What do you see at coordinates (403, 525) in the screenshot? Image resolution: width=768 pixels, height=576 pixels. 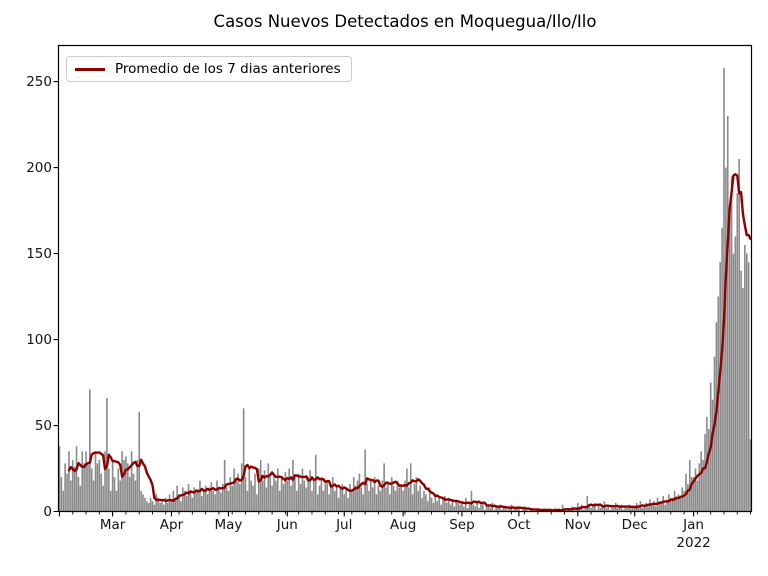 I see `x-tick-label: Aug` at bounding box center [403, 525].